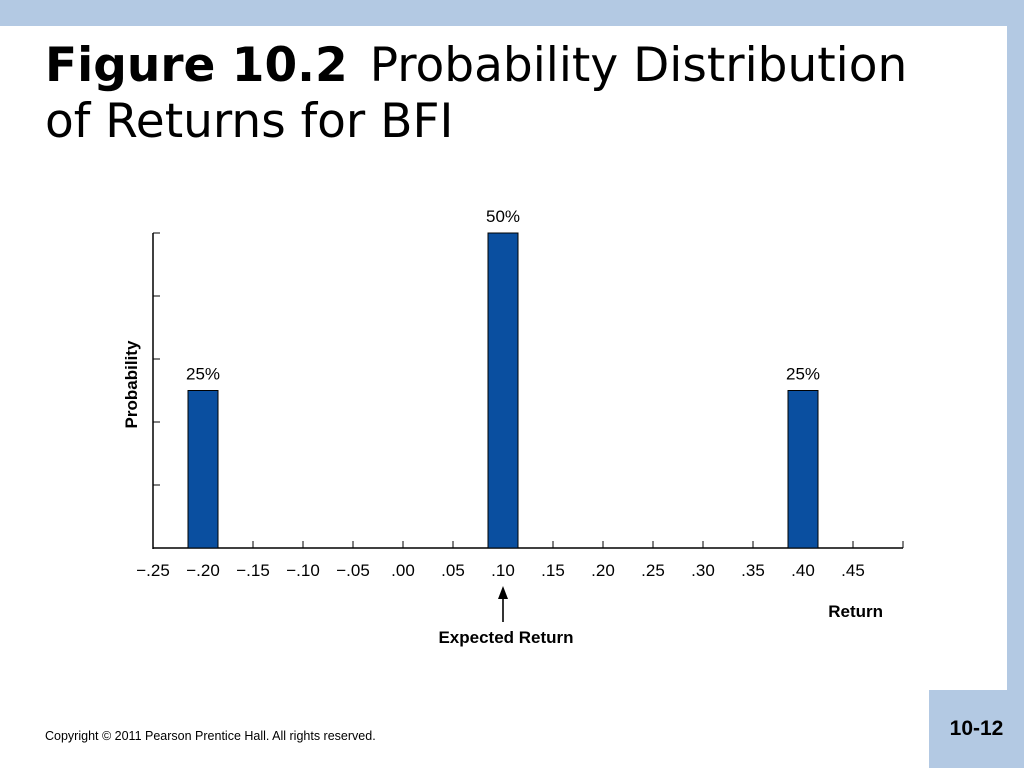 The width and height of the screenshot is (1024, 768). Describe the element at coordinates (512, 13) in the screenshot. I see `top-band` at that location.